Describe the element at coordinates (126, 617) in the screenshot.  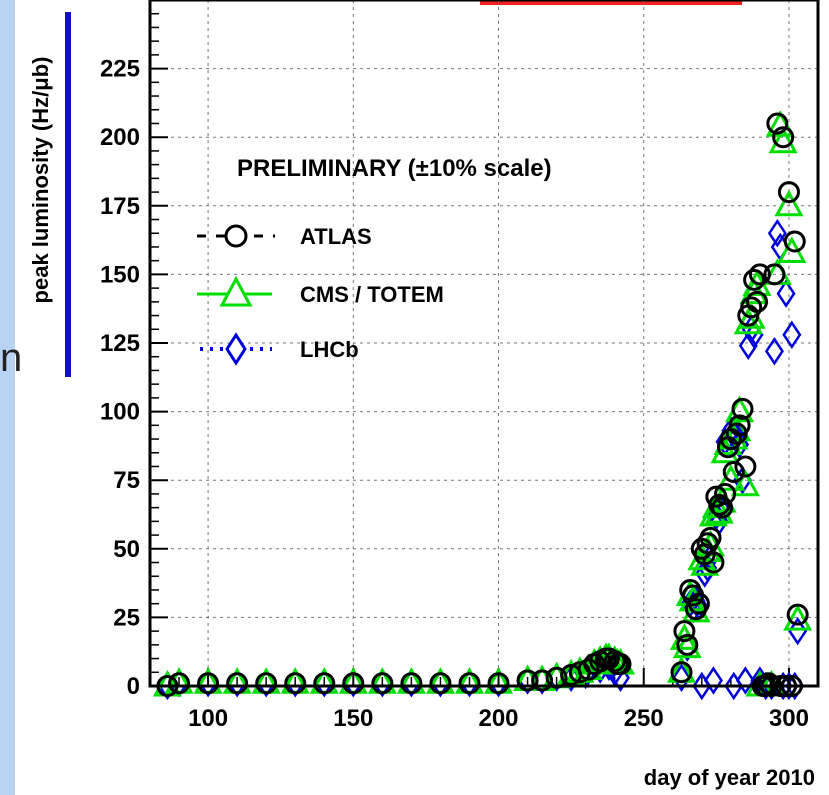
I see `y-tick-label: 25` at that location.